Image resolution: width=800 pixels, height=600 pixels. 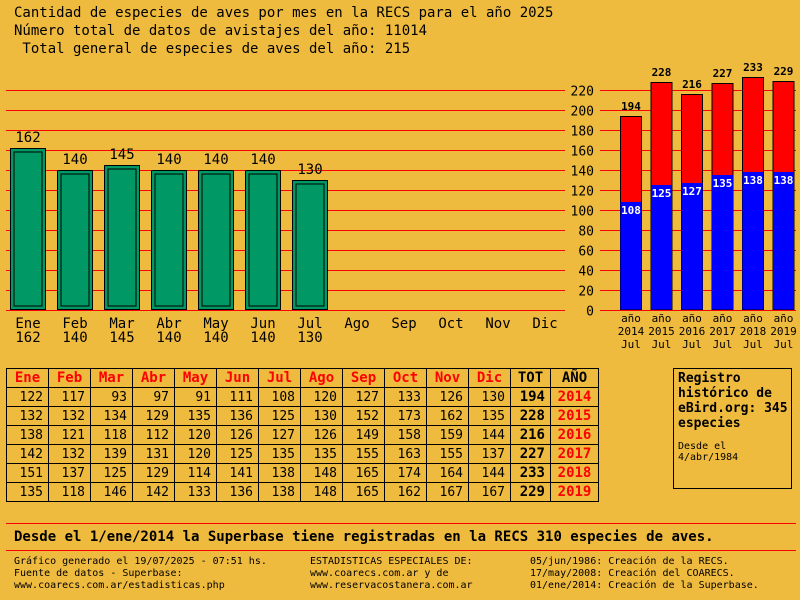 What do you see at coordinates (574, 454) in the screenshot?
I see `table-year-cell: 2017` at bounding box center [574, 454].